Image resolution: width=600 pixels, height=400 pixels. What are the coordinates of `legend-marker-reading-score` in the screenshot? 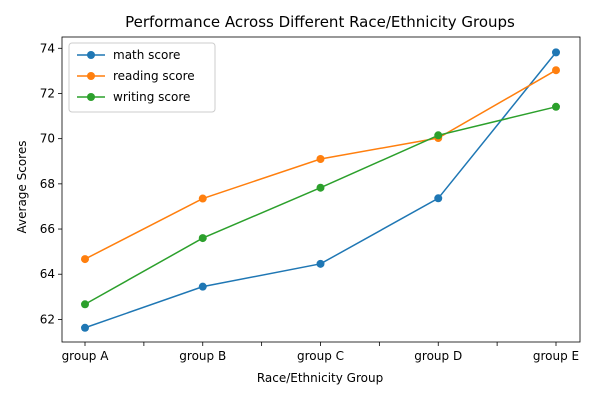 It's located at (91, 76).